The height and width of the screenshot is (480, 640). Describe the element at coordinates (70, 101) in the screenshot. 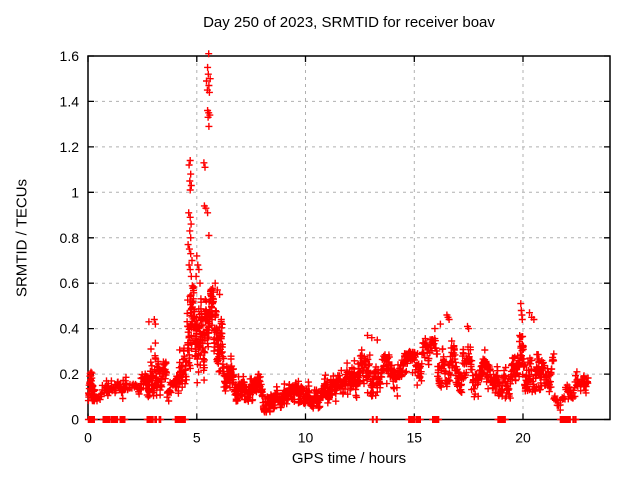

I see `y-tick-label: 1.4` at that location.